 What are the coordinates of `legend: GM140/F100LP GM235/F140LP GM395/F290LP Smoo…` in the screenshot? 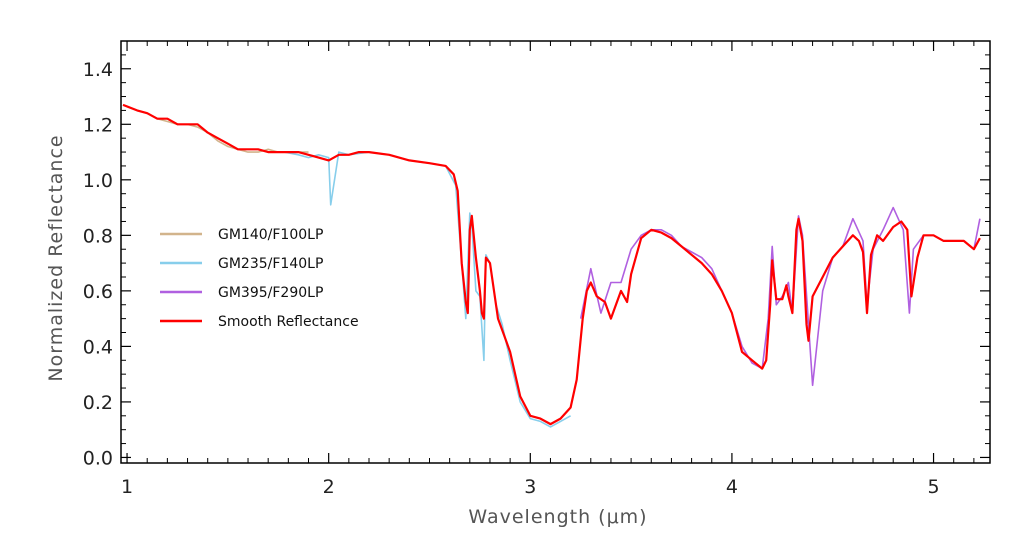 It's located at (259, 278).